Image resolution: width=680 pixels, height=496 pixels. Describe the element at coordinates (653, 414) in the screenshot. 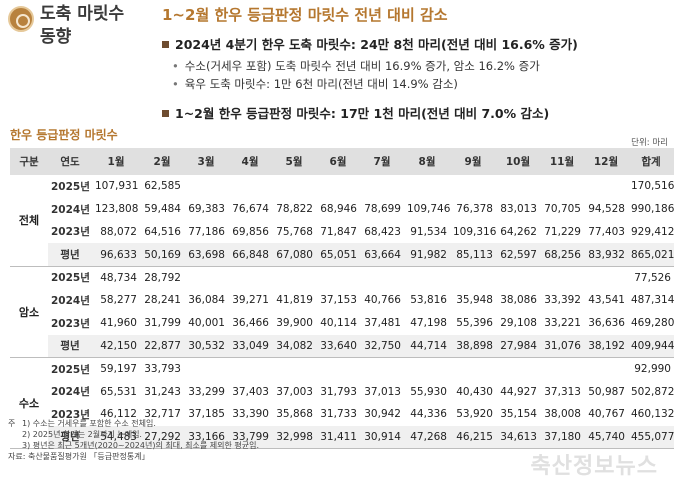

I see `total-cell: 460,132` at that location.